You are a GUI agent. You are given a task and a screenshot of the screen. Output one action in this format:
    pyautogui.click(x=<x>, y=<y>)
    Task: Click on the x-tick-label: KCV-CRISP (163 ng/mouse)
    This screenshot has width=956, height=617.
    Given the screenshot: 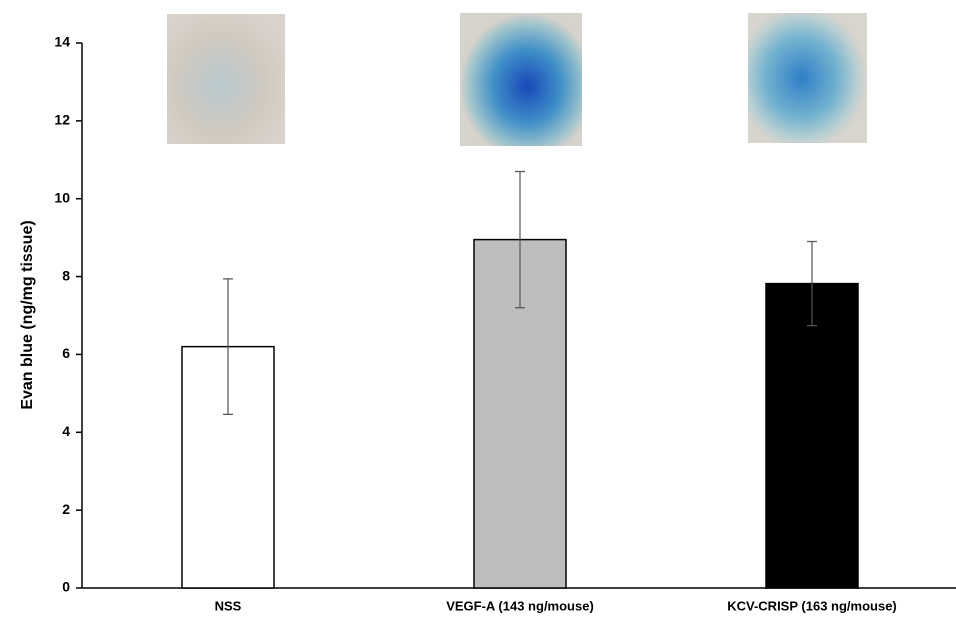 What is the action you would take?
    pyautogui.click(x=812, y=605)
    